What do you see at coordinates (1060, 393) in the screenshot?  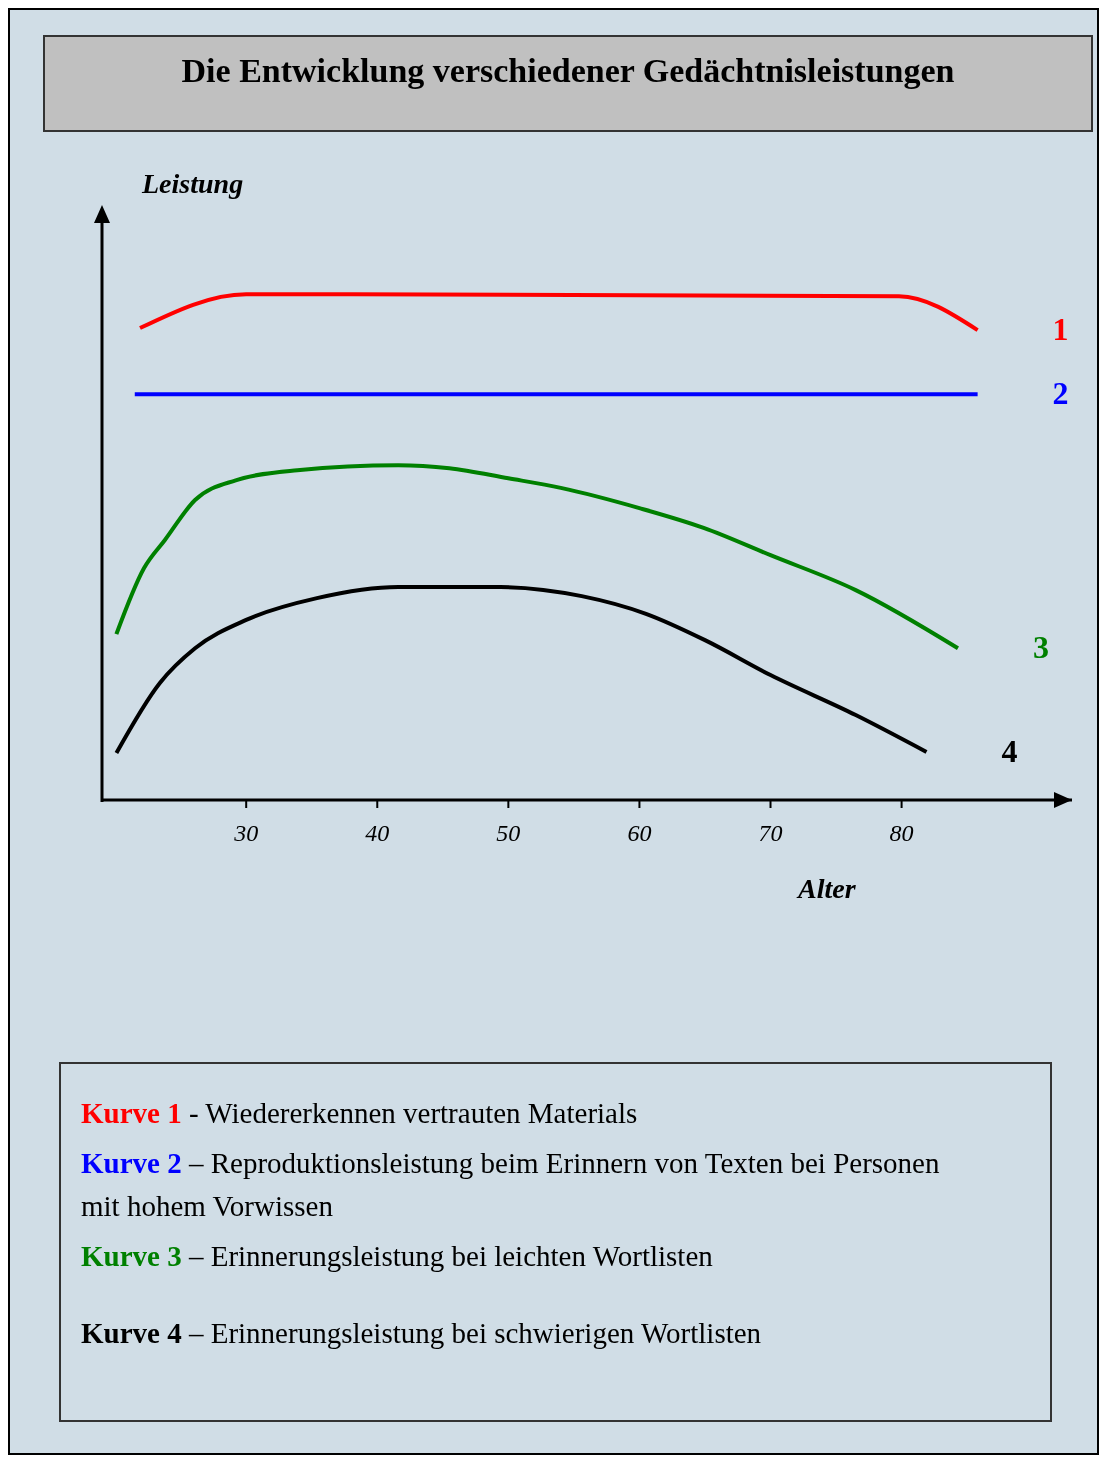 I see `text: 2` at bounding box center [1060, 393].